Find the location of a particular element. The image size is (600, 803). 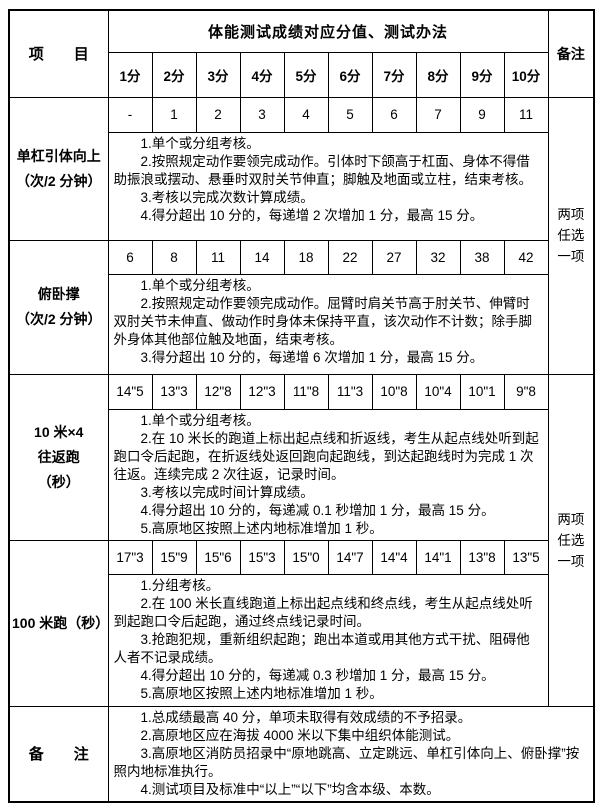

score-value-cell: 2 is located at coordinates (218, 114).